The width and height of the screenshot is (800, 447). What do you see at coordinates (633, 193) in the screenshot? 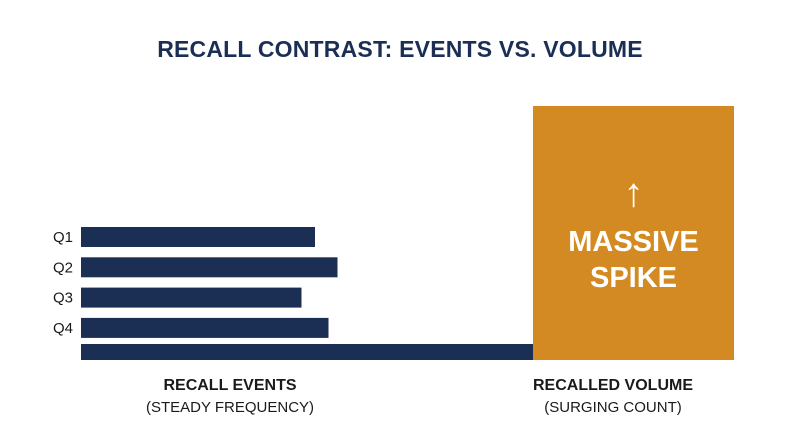
I see `up-arrow-icon: ↑` at bounding box center [633, 193].